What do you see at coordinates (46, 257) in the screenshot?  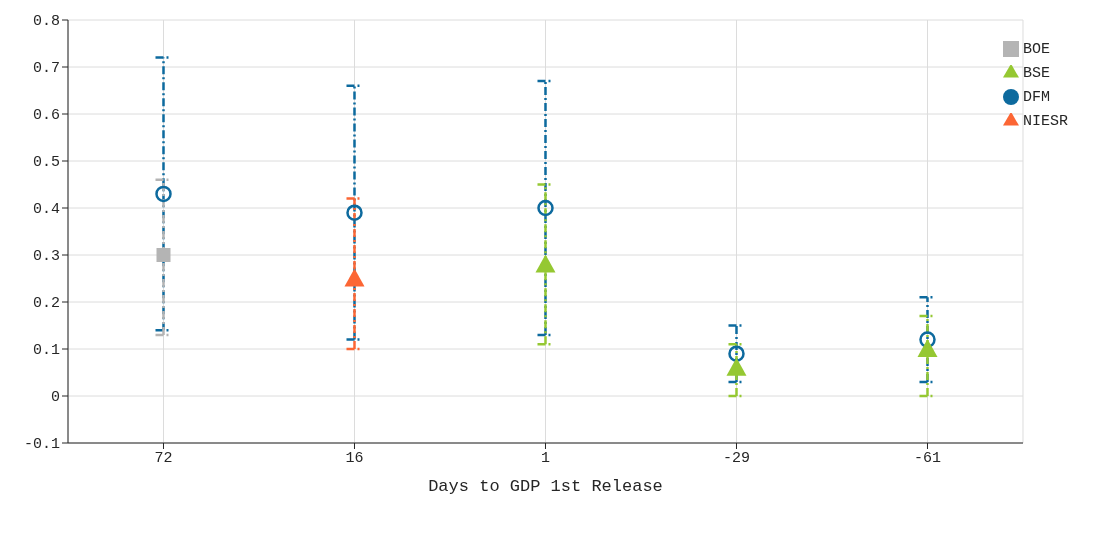 I see `y-tick-label: 0.3` at bounding box center [46, 257].